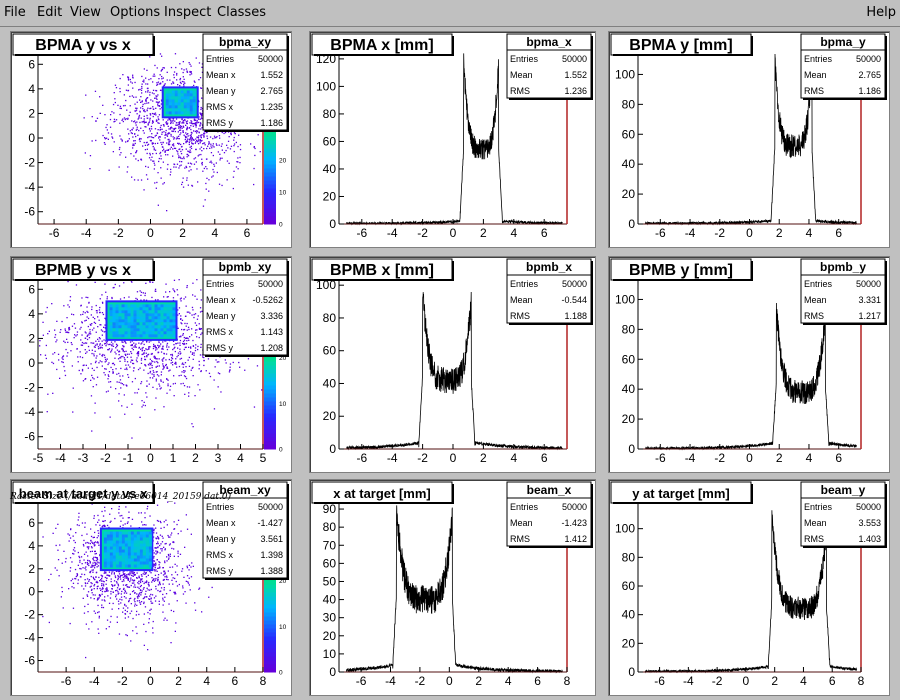  What do you see at coordinates (86, 233) in the screenshot?
I see `x-tick-label: -4` at bounding box center [86, 233].